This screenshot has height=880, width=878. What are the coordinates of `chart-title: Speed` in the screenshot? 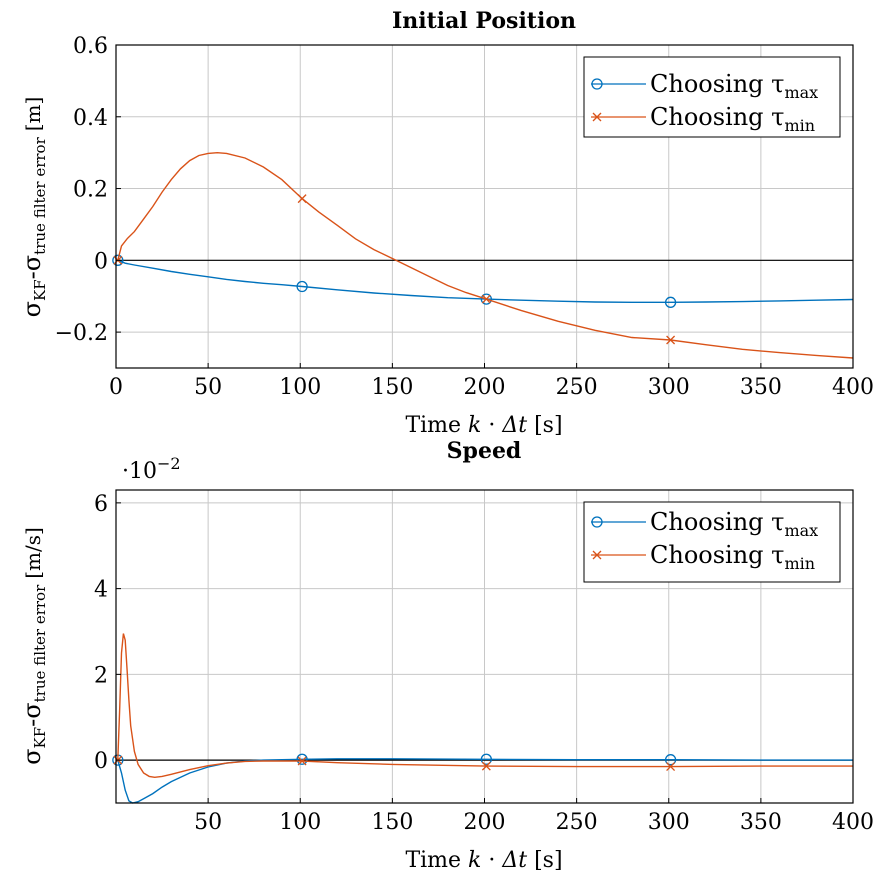 It's located at (484, 451).